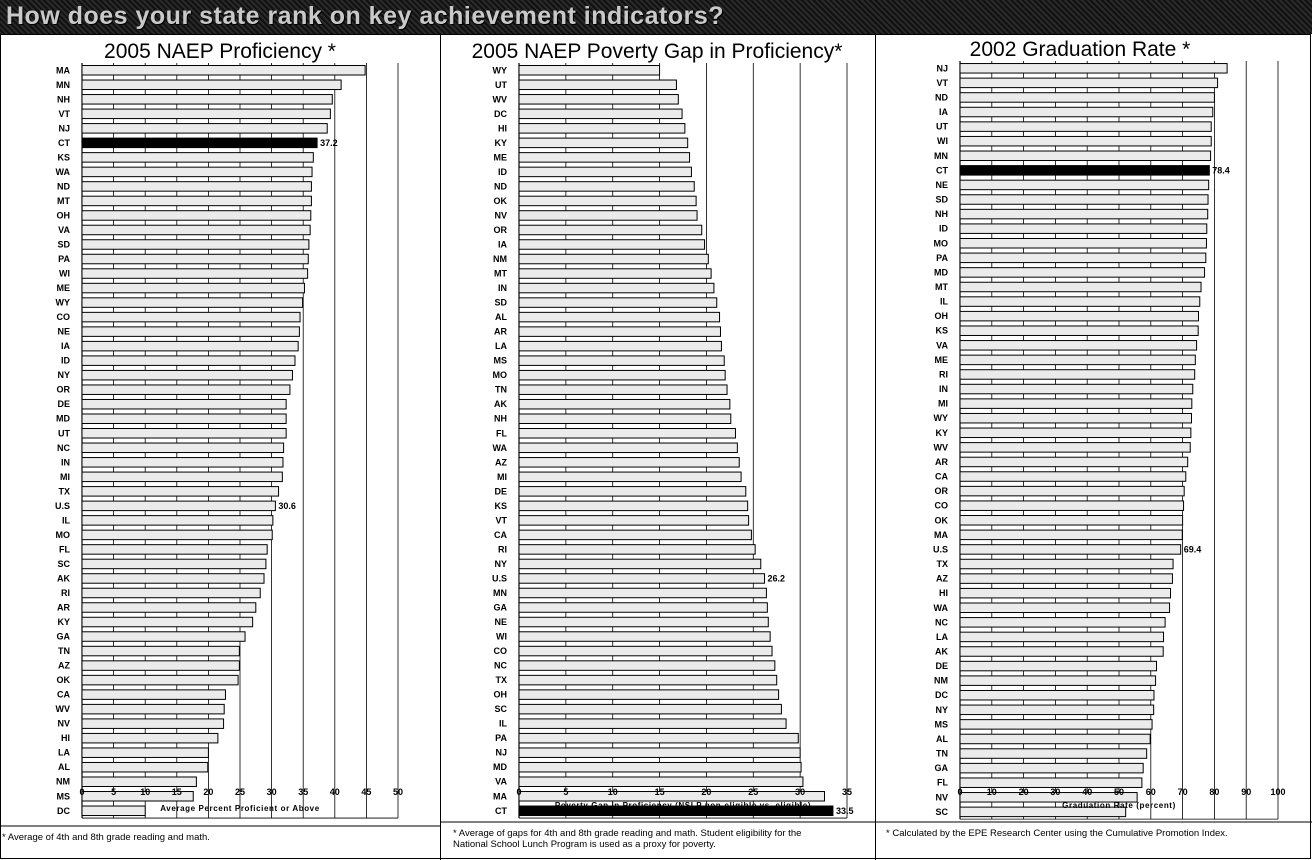  Describe the element at coordinates (942, 141) in the screenshot. I see `category-label: WI` at that location.